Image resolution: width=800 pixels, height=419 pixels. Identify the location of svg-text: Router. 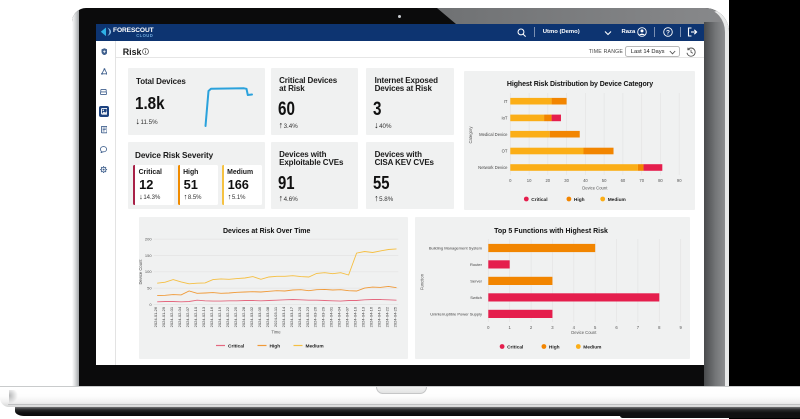
(476, 264).